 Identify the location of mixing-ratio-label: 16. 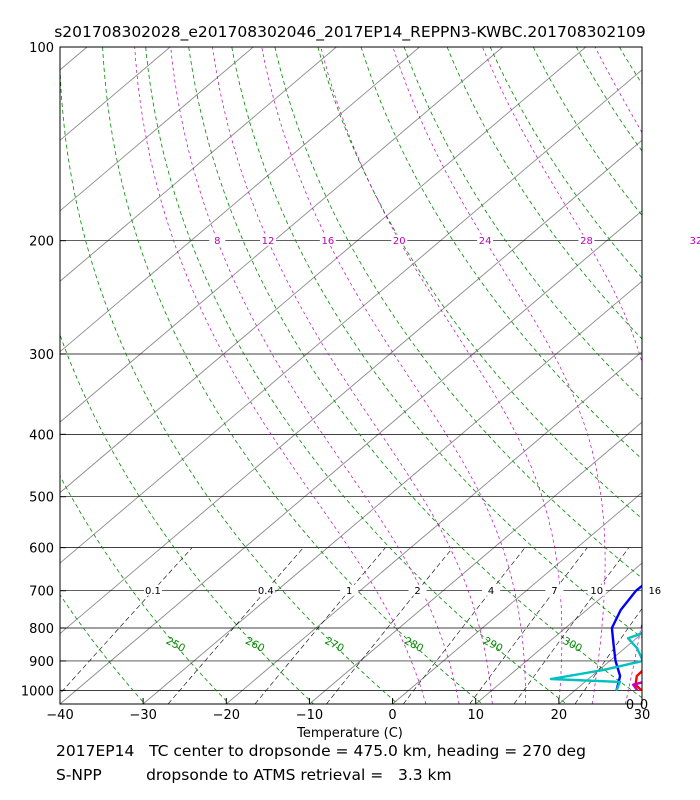
(654, 591).